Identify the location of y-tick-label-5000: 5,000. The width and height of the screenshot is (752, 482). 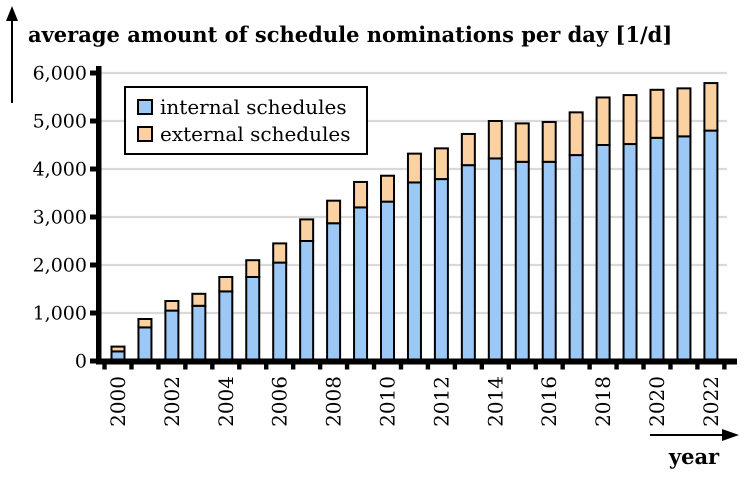
(60, 122).